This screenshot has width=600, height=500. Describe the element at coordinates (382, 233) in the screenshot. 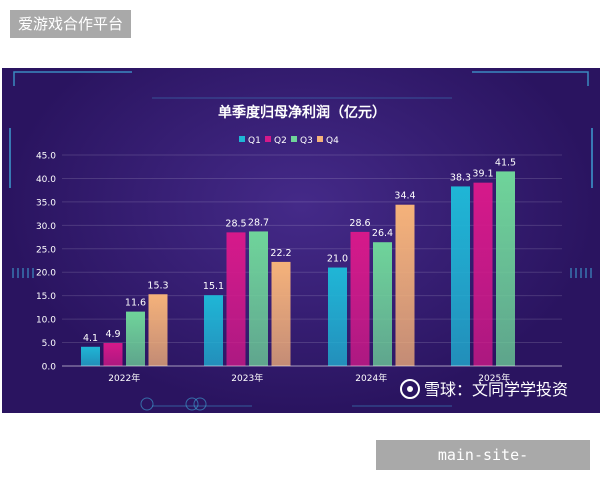

I see `data-label: 26.4` at that location.